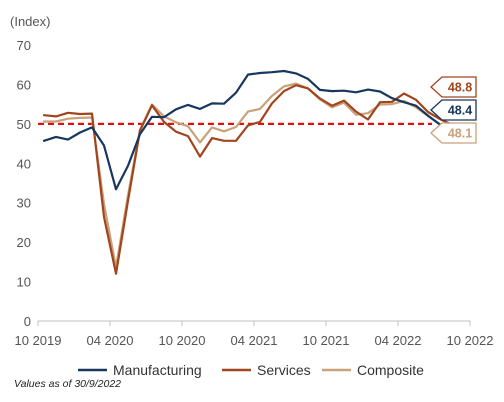 The height and width of the screenshot is (402, 504). Describe the element at coordinates (24, 203) in the screenshot. I see `y-tick-label: 30` at that location.